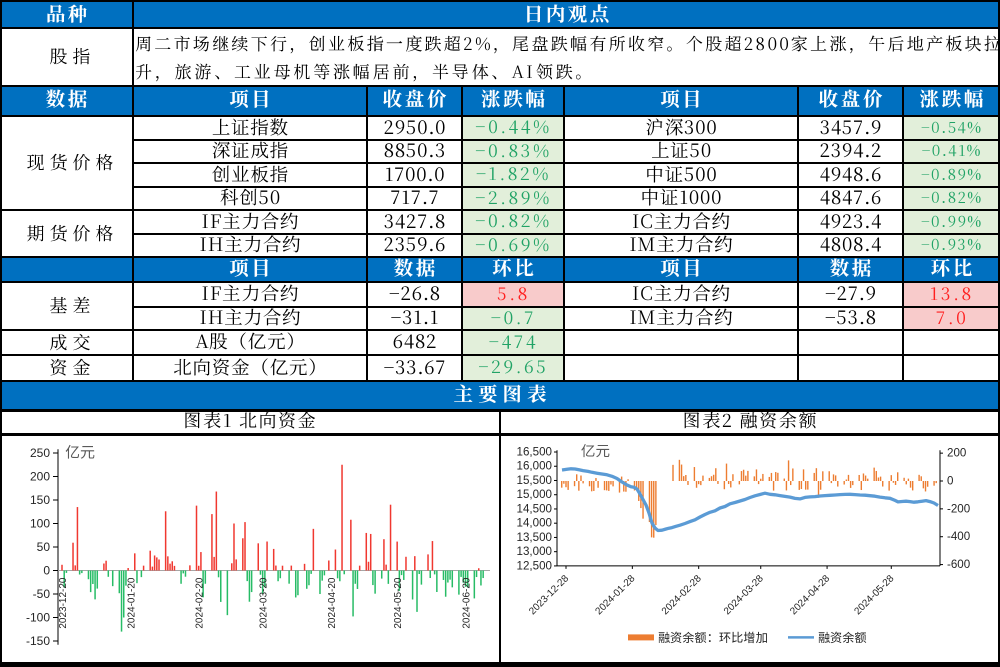 This screenshot has width=1000, height=667. I want to click on svg-text: -400, so click(958, 536).